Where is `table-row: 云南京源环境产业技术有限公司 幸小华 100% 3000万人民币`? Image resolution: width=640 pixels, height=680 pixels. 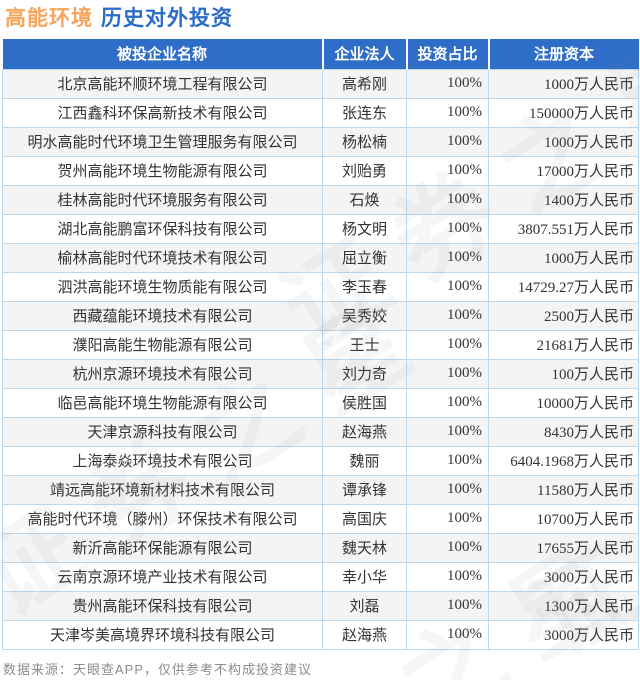
table-row: 云南京源环境产业技术有限公司 幸小华 100% 3000万人民币 is located at coordinates (320, 576).